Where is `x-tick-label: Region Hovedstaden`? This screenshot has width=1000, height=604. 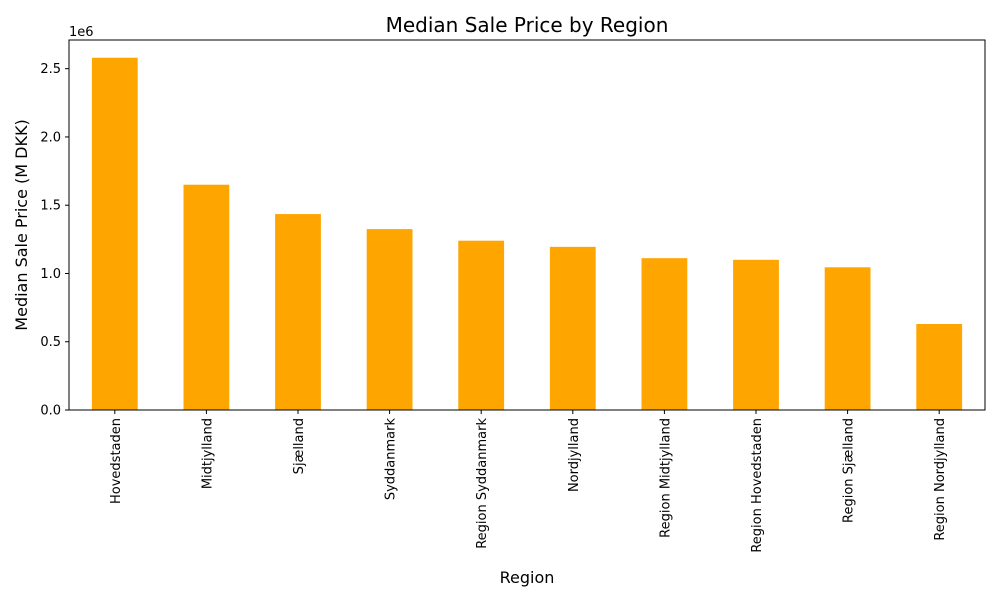 x-tick-label: Region Hovedstaden is located at coordinates (757, 485).